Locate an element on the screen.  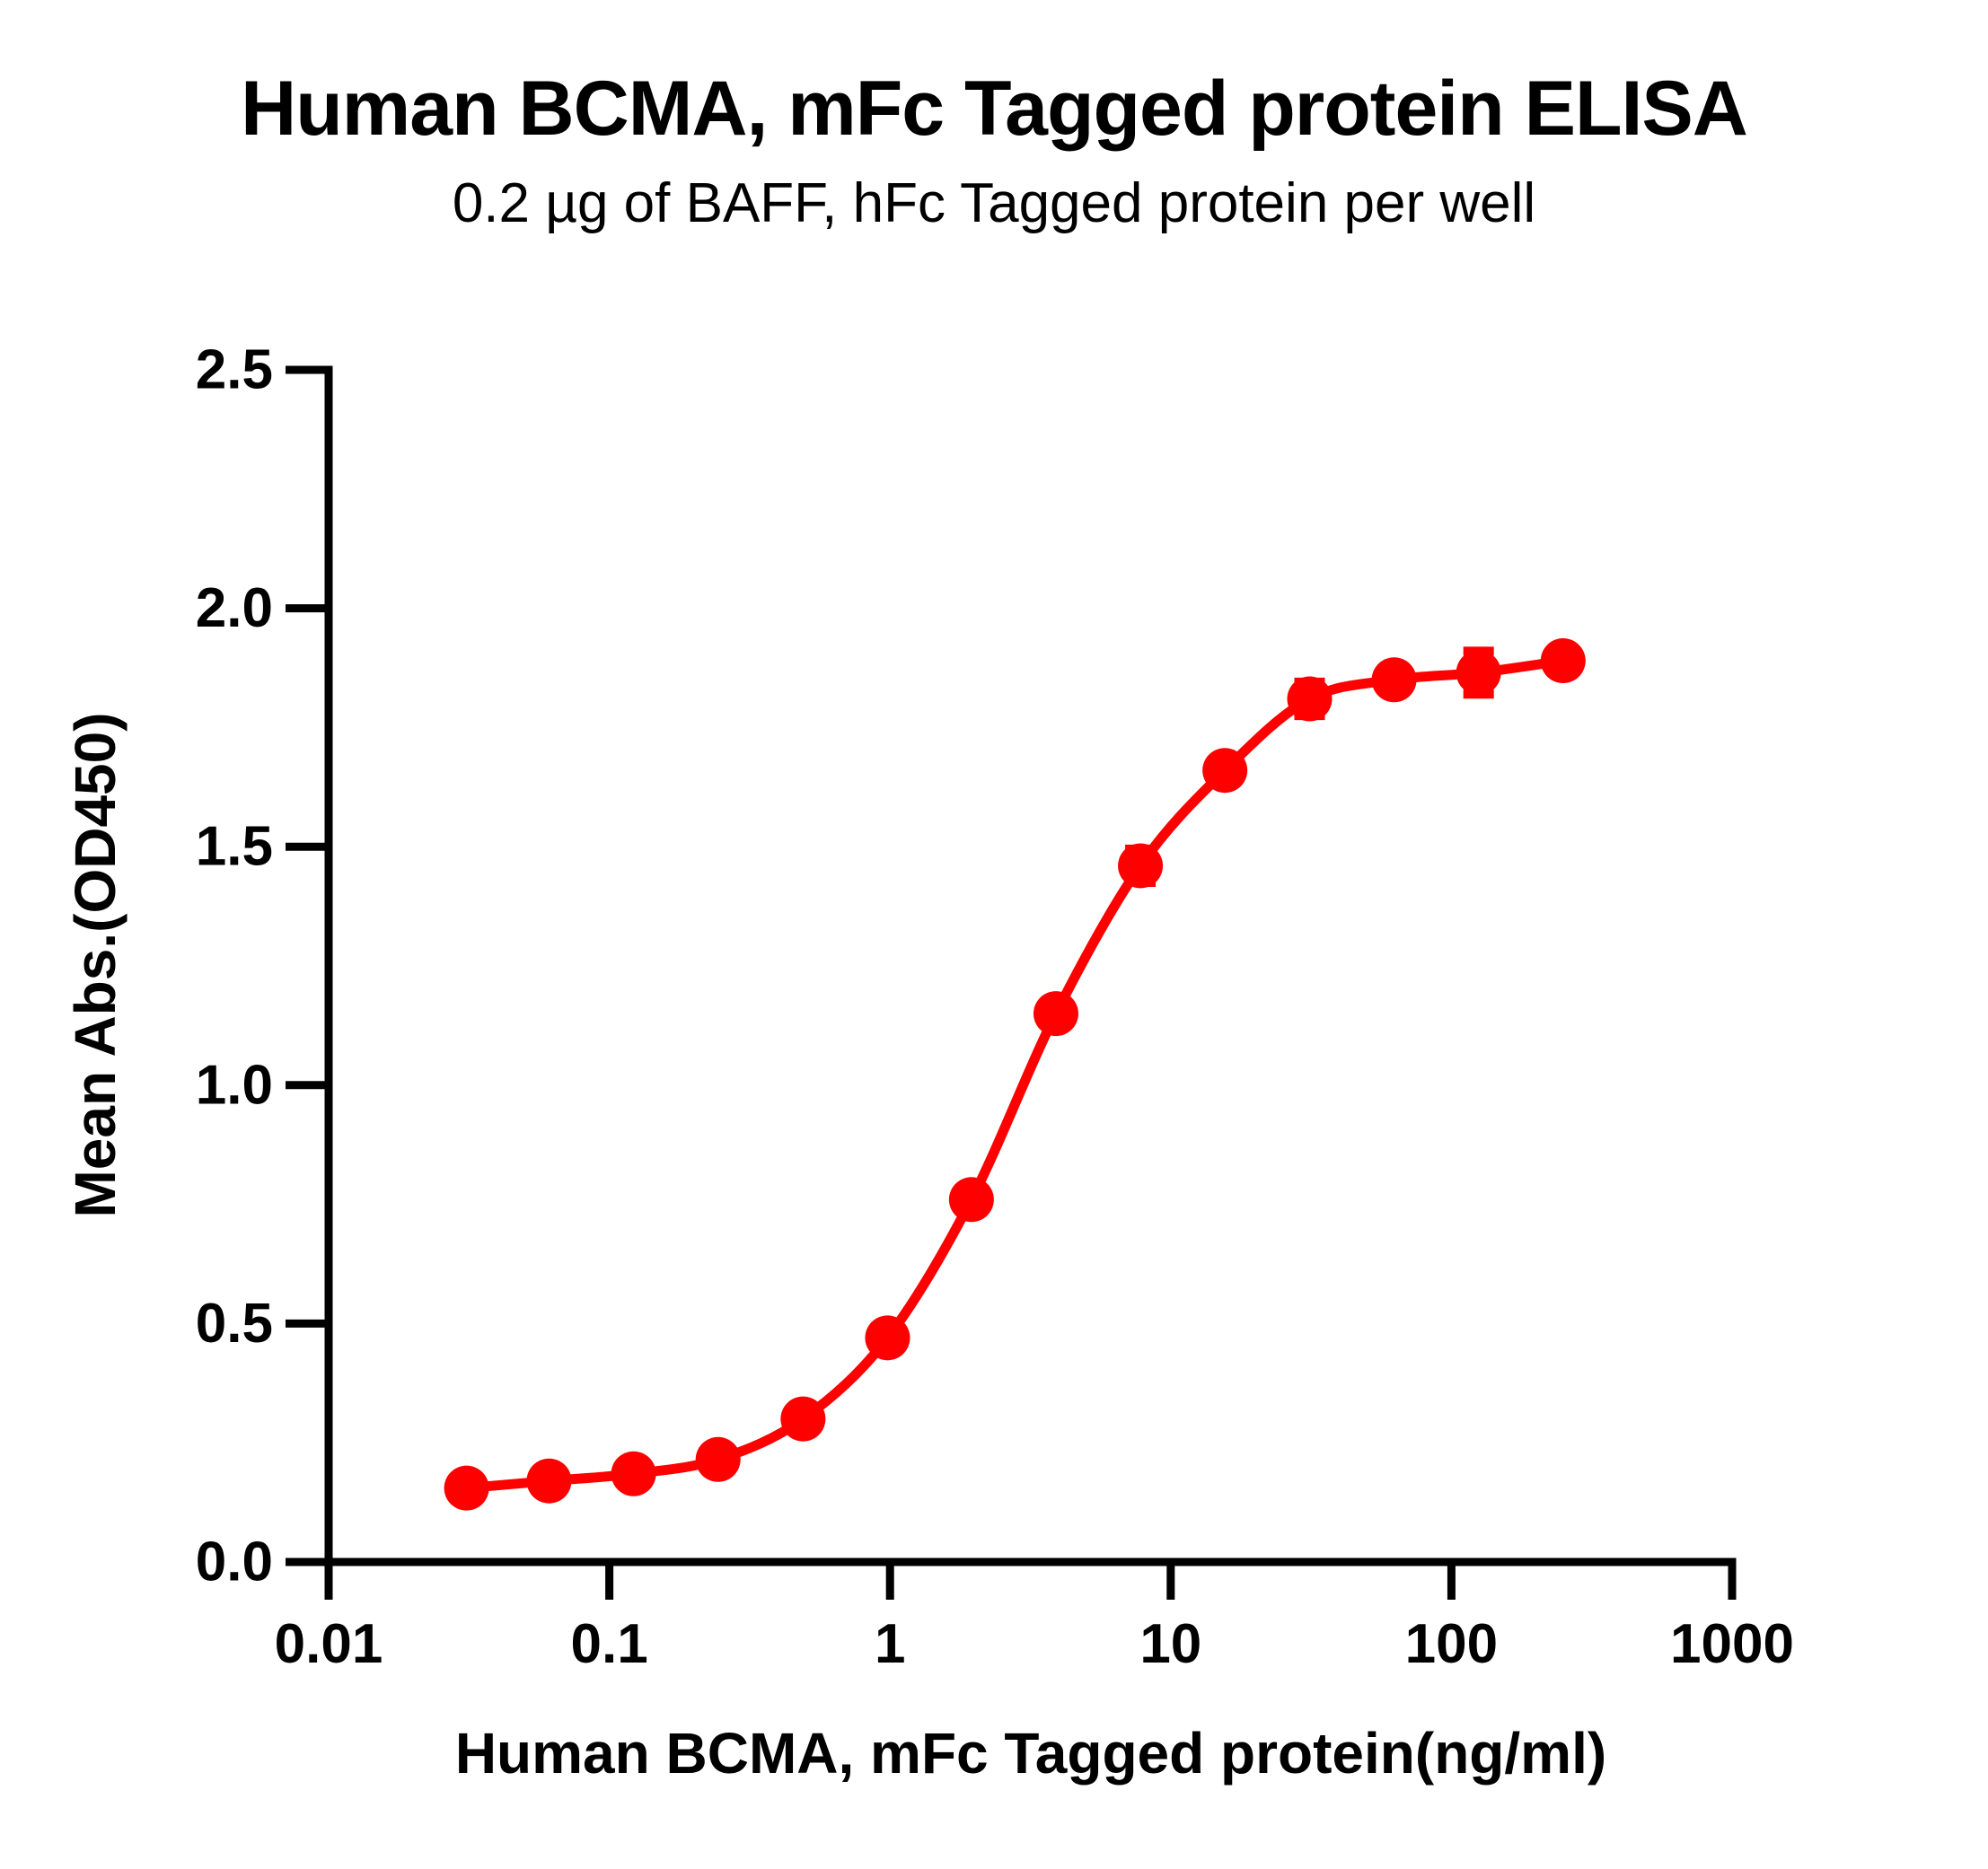
y-tick-label: 2.5 is located at coordinates (234, 370).